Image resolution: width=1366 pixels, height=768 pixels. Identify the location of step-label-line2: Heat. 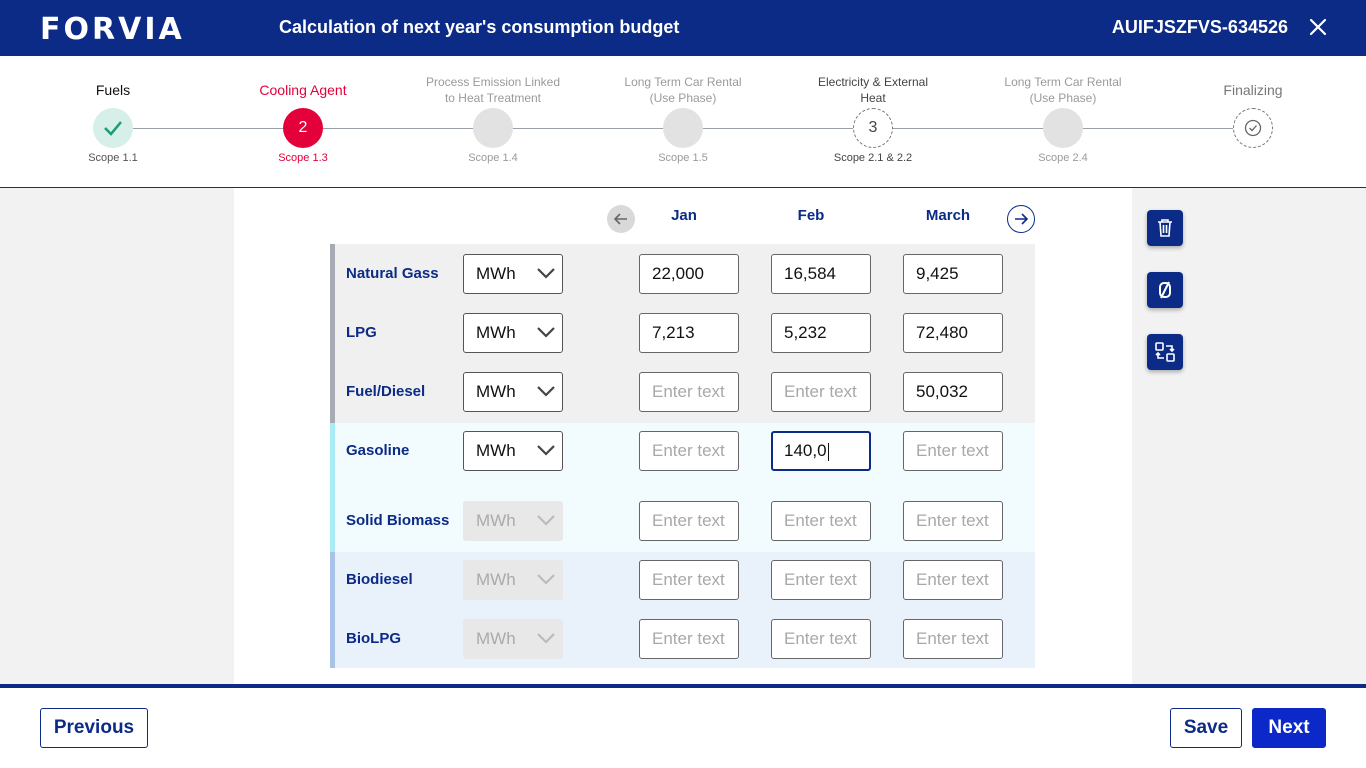
(873, 98).